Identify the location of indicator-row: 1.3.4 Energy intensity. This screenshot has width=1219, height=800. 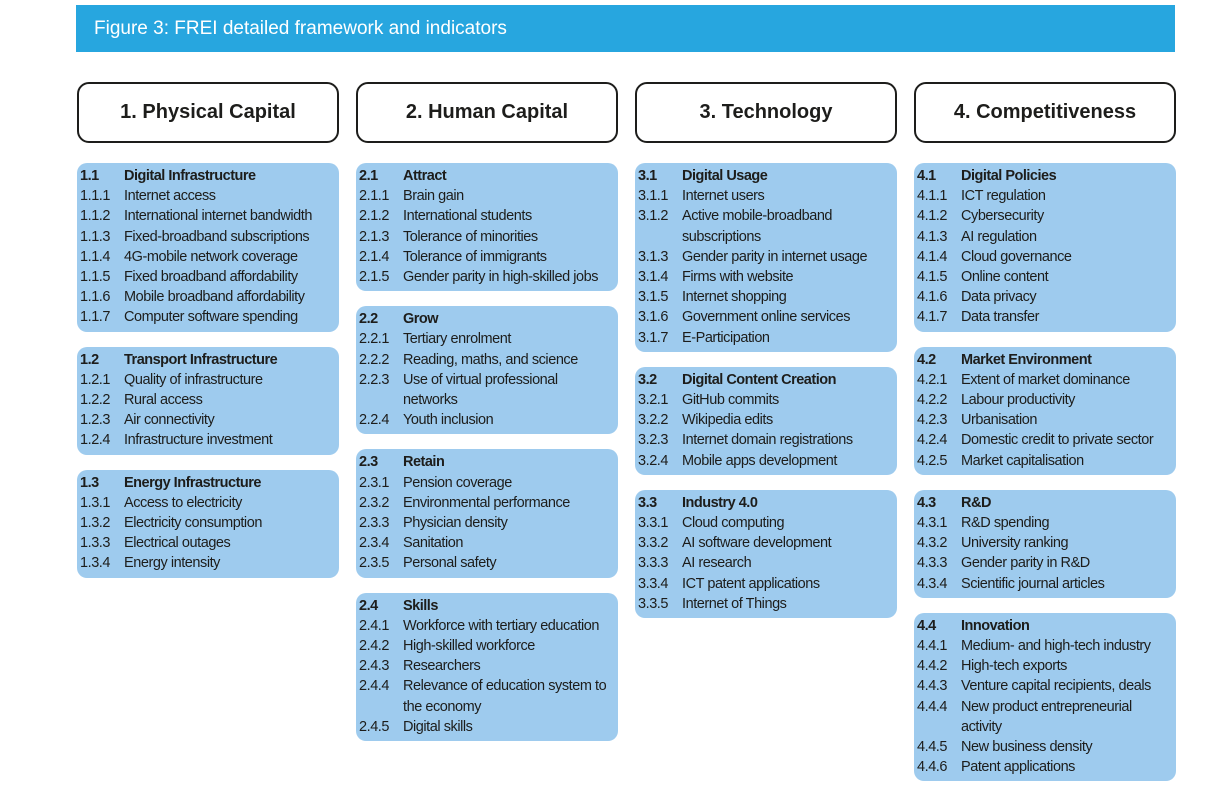
(207, 563).